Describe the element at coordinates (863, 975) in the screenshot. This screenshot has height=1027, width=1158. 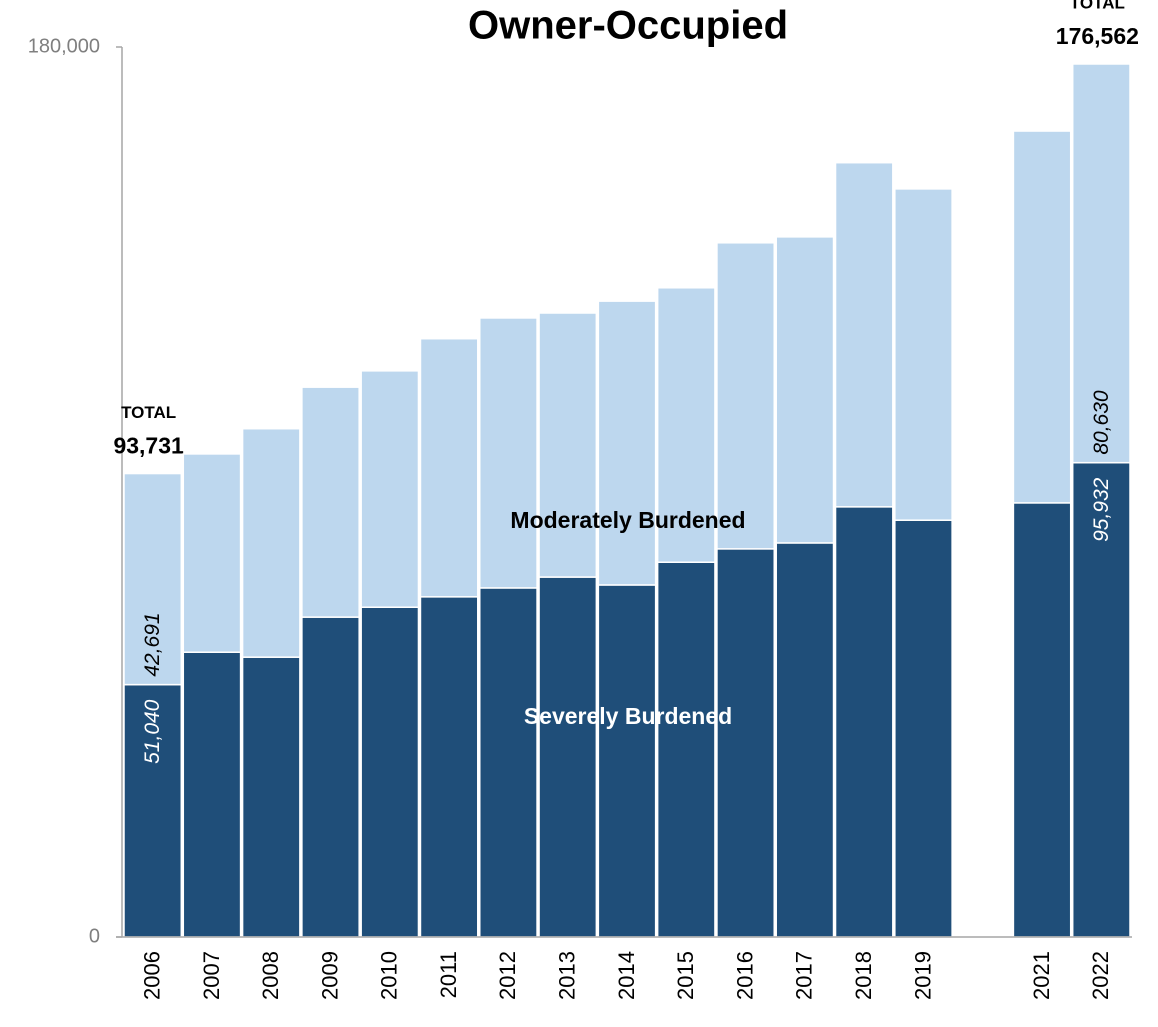
I see `x-tick-label: 2018` at that location.